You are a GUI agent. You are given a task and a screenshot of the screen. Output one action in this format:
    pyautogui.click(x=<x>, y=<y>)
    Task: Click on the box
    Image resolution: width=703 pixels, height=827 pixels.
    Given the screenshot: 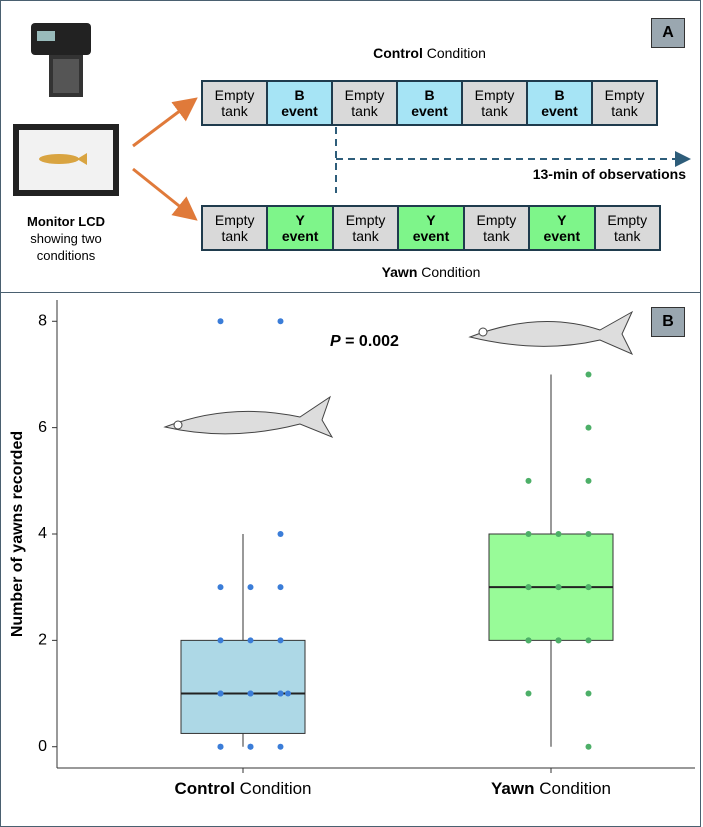 What is the action you would take?
    pyautogui.click(x=243, y=686)
    